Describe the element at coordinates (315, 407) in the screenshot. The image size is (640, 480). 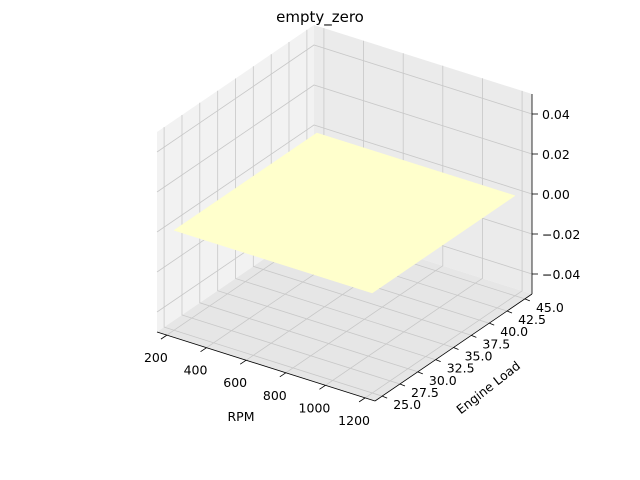
I see `x-tick-label: 1000` at that location.